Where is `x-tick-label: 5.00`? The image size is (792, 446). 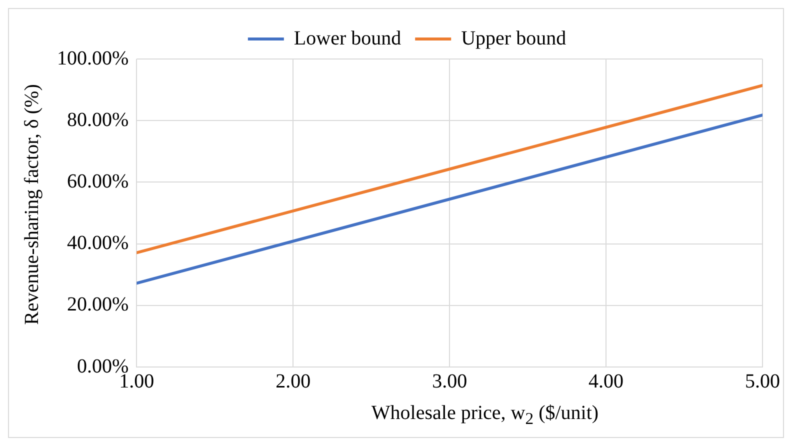
x-tick-label: 5.00 is located at coordinates (762, 381).